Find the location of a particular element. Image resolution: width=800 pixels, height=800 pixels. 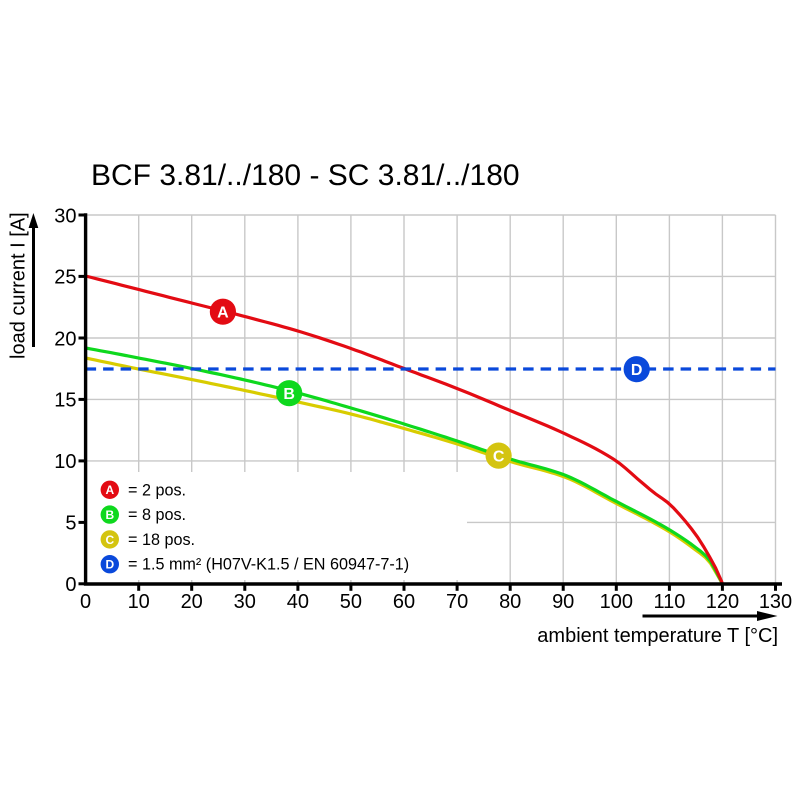

svg-text:BCF 3.81/../180 - SC 3.81/../1: BCF 3.81/../180 - SC 3.81/../180 is located at coordinates (305, 175).